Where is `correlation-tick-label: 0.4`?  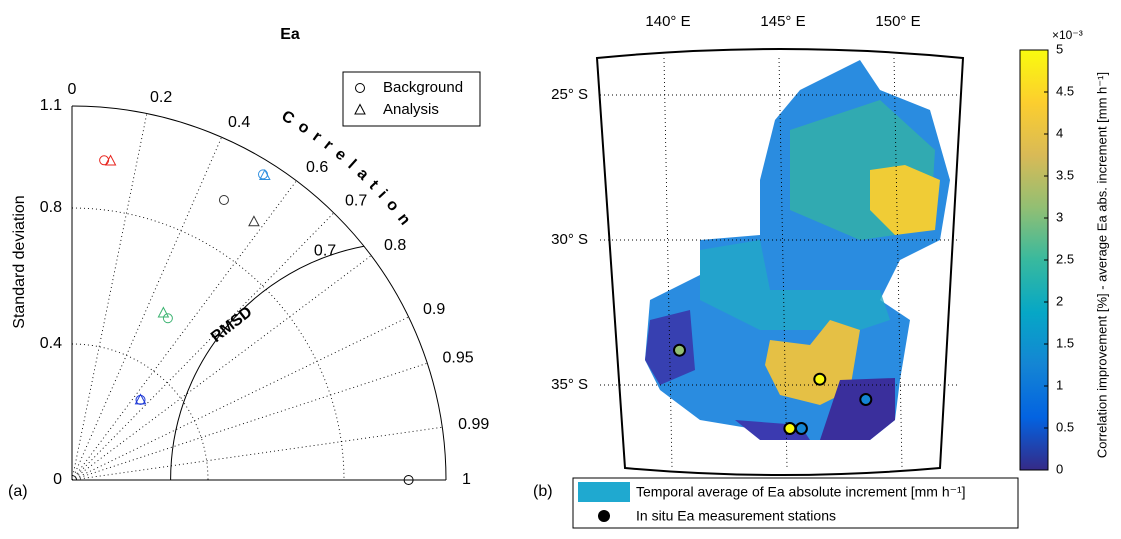 correlation-tick-label: 0.4 is located at coordinates (239, 122).